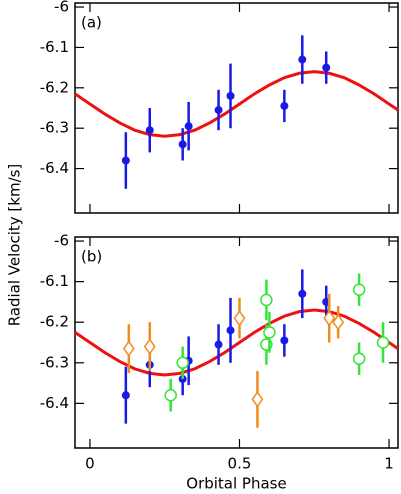 This screenshot has height=494, width=401. What do you see at coordinates (90, 464) in the screenshot?
I see `x-tick-label: 0` at bounding box center [90, 464].